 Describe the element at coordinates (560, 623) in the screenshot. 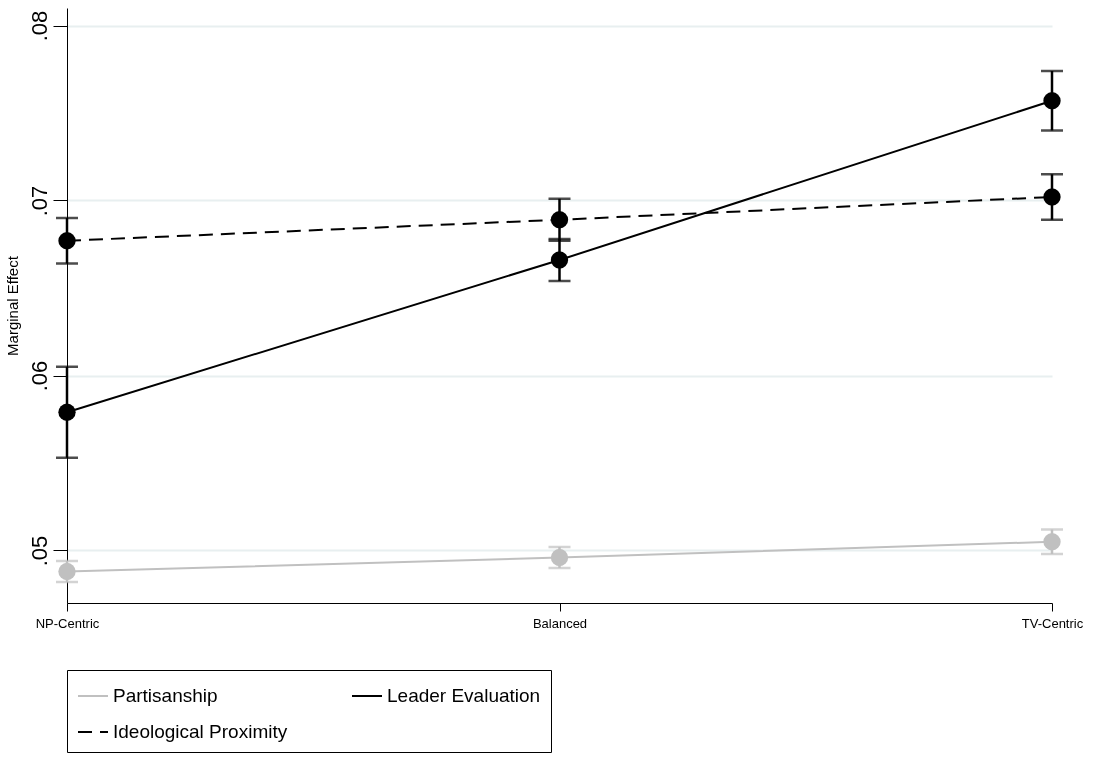

I see `x-tick-label: Balanced` at that location.